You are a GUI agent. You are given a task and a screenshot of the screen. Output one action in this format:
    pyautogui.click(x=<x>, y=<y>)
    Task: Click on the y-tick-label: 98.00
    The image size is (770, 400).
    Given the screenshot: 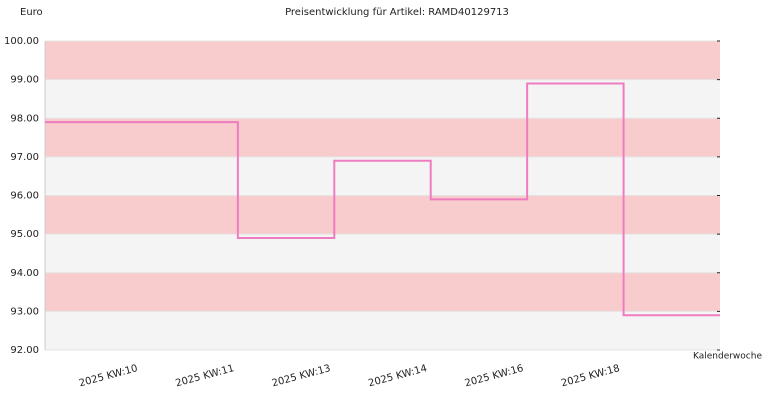 What is the action you would take?
    pyautogui.click(x=24, y=118)
    